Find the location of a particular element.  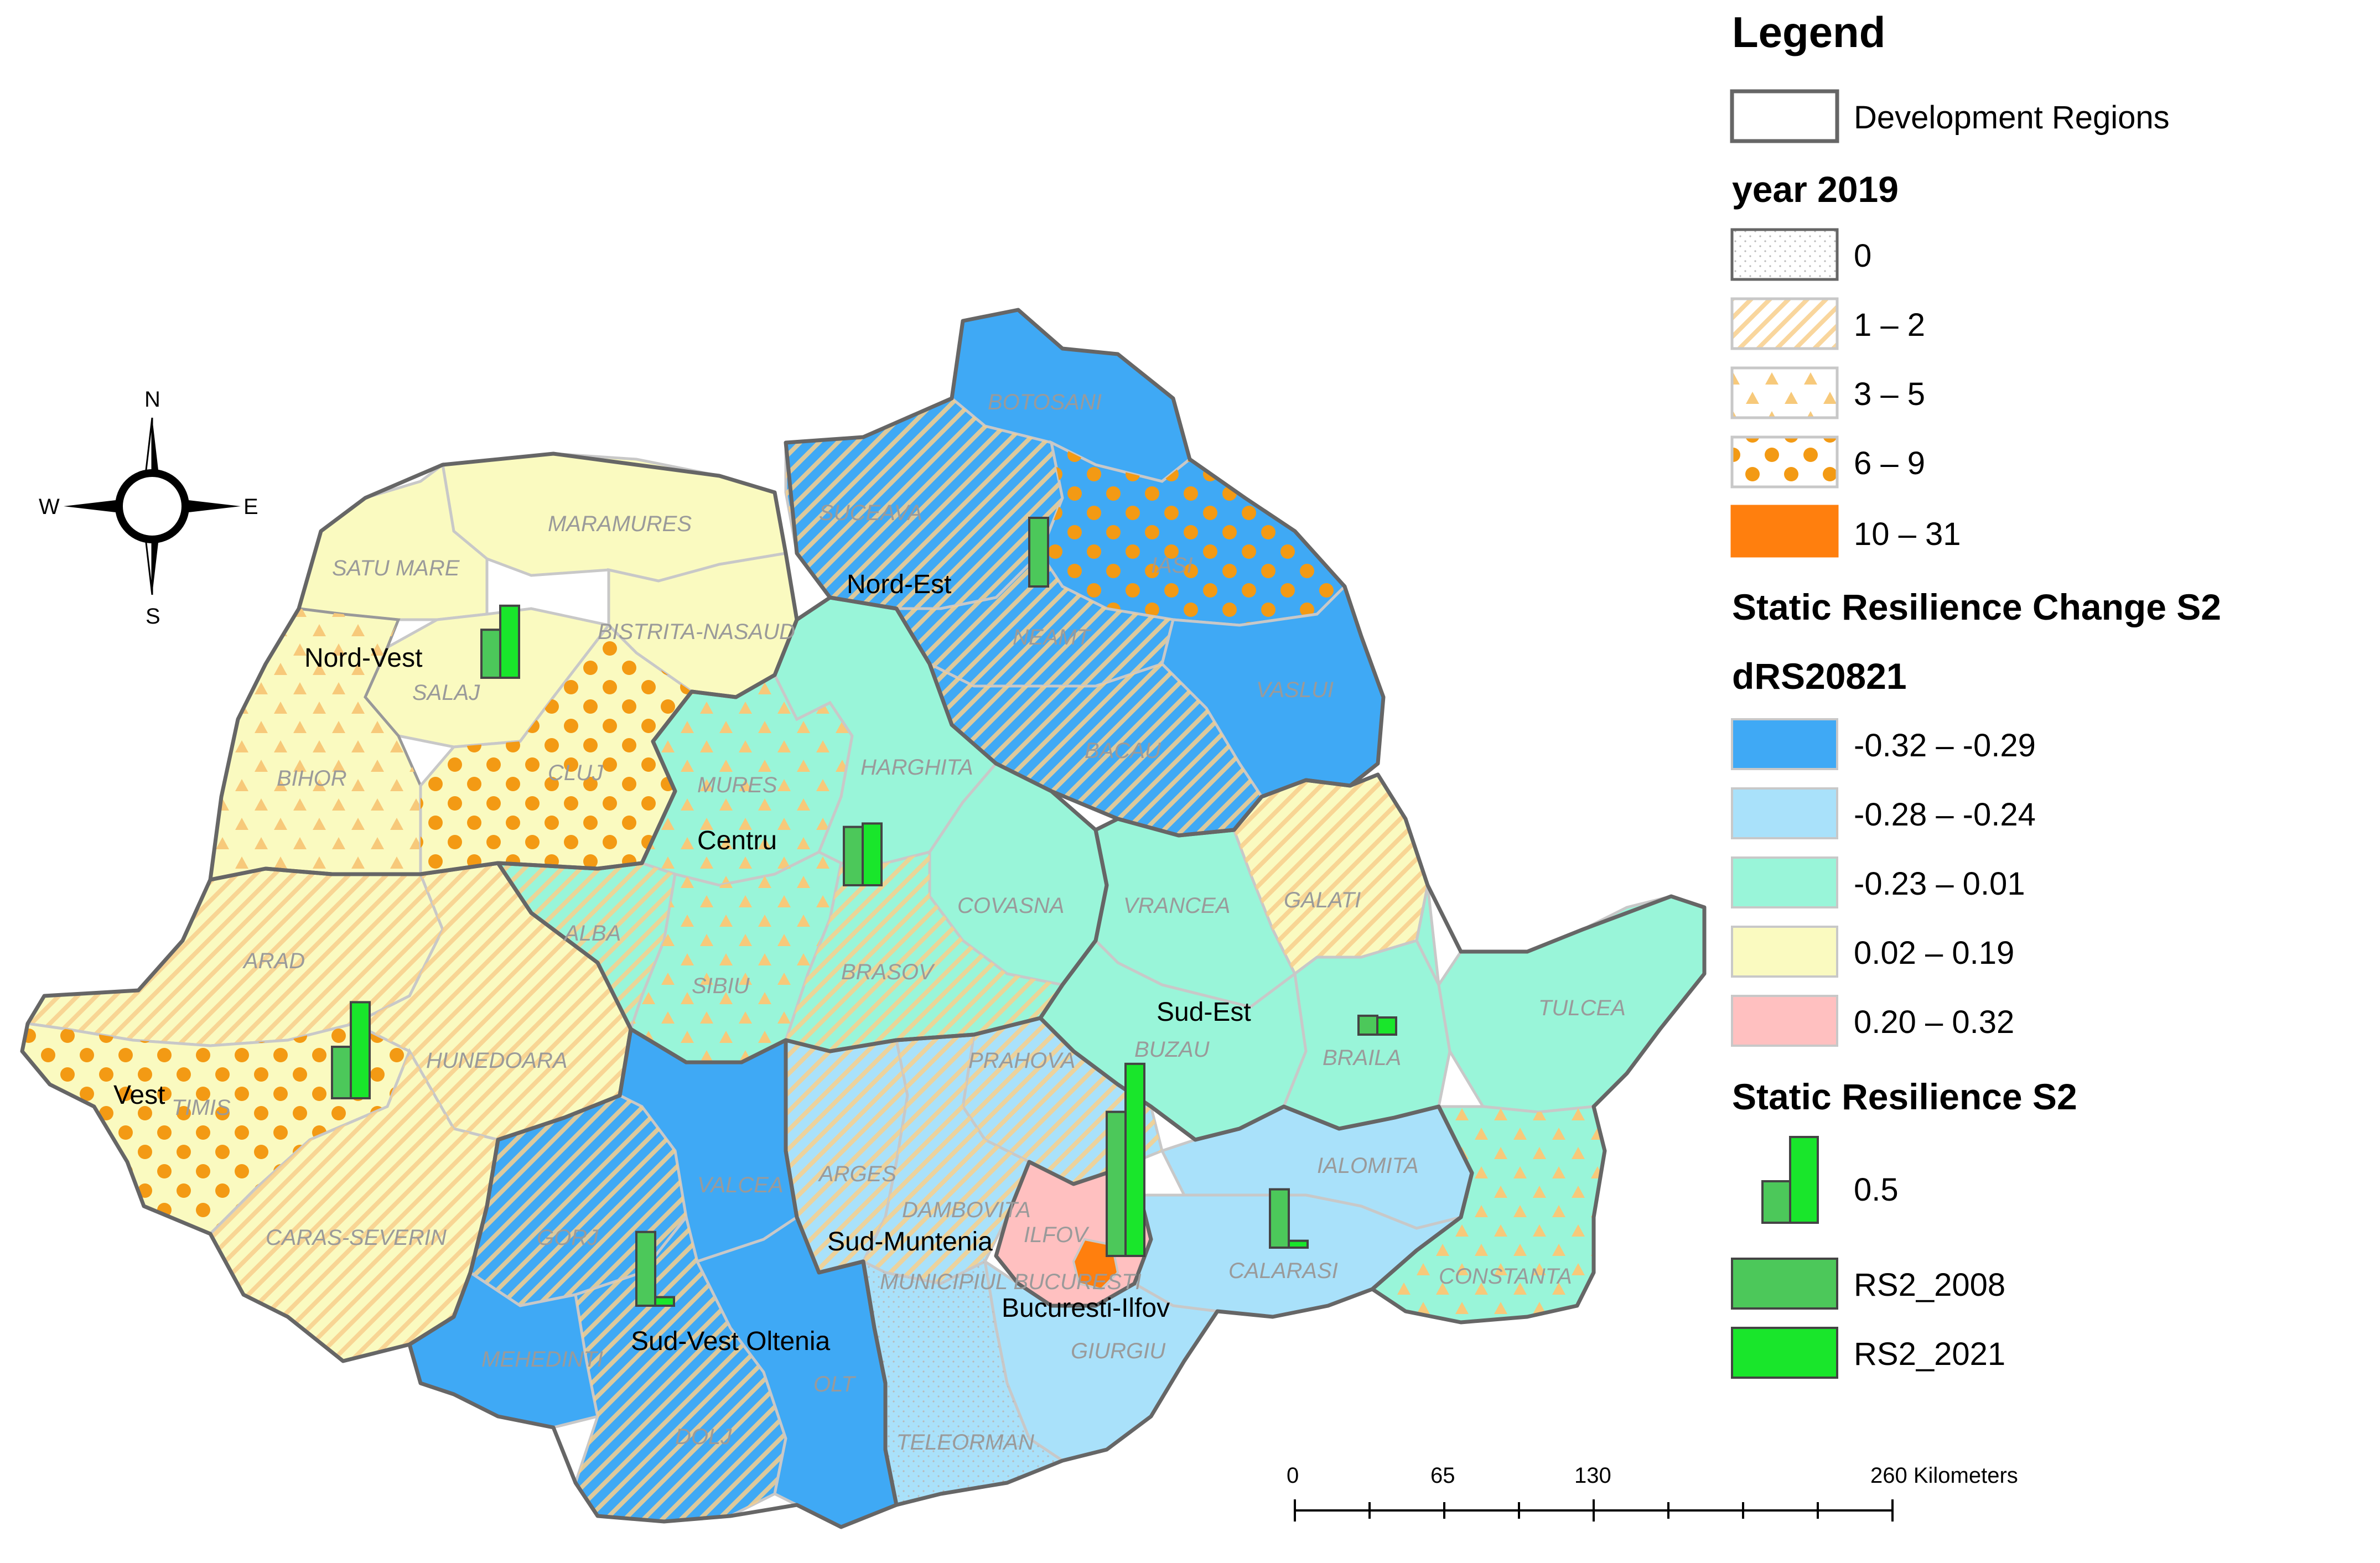

legend-change-title: Static Resilience Change S2 is located at coordinates (1976, 606).